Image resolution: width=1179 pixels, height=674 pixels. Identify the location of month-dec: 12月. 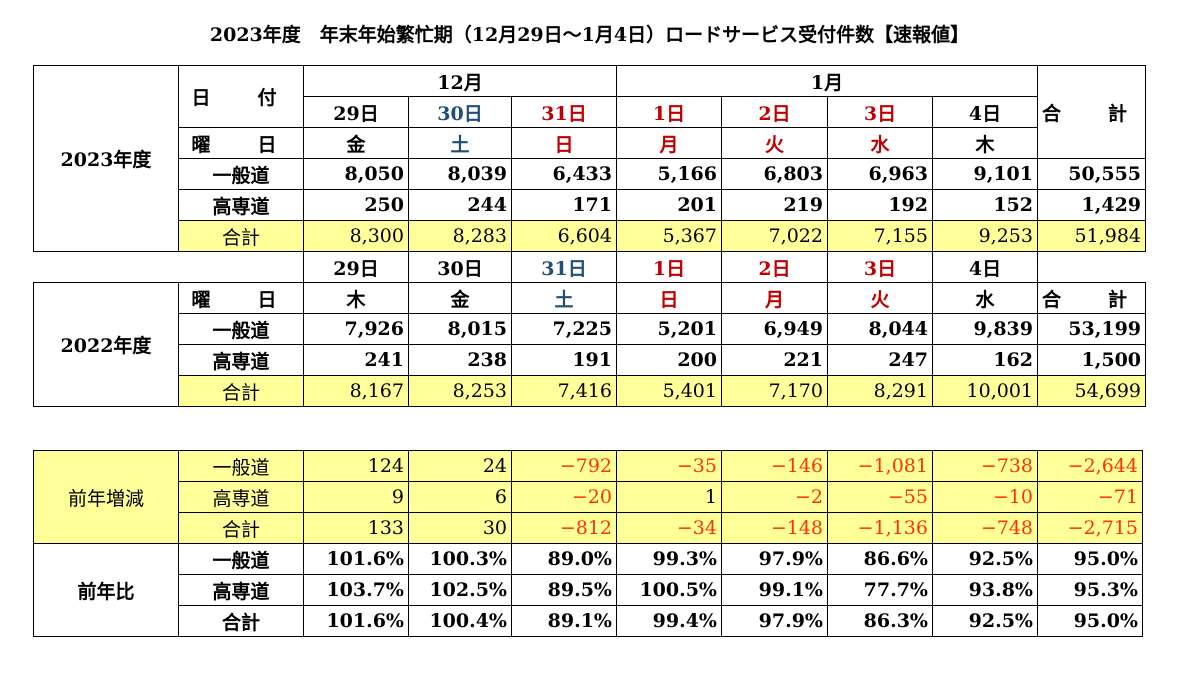
(460, 81).